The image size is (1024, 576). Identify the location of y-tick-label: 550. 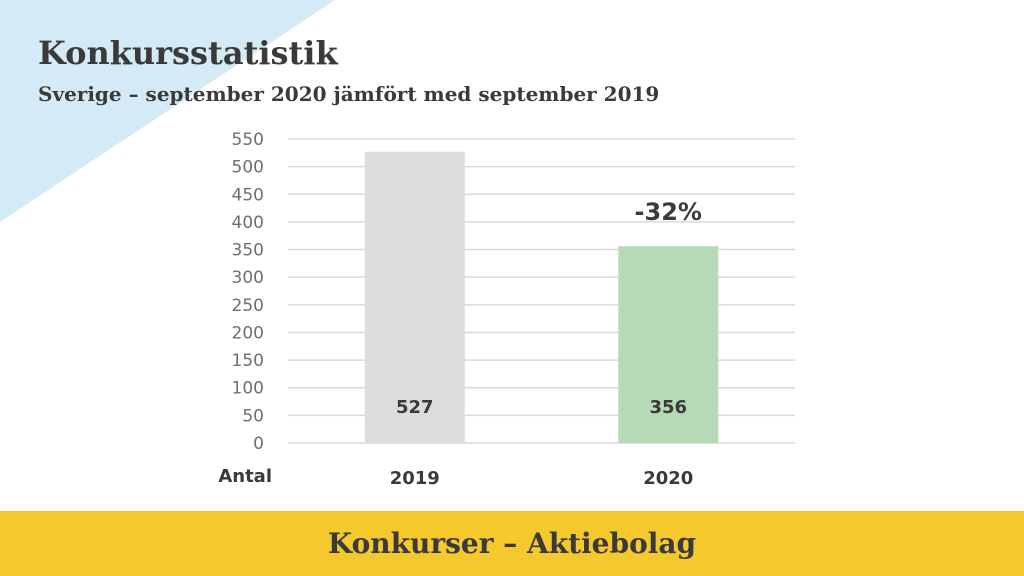
(248, 140).